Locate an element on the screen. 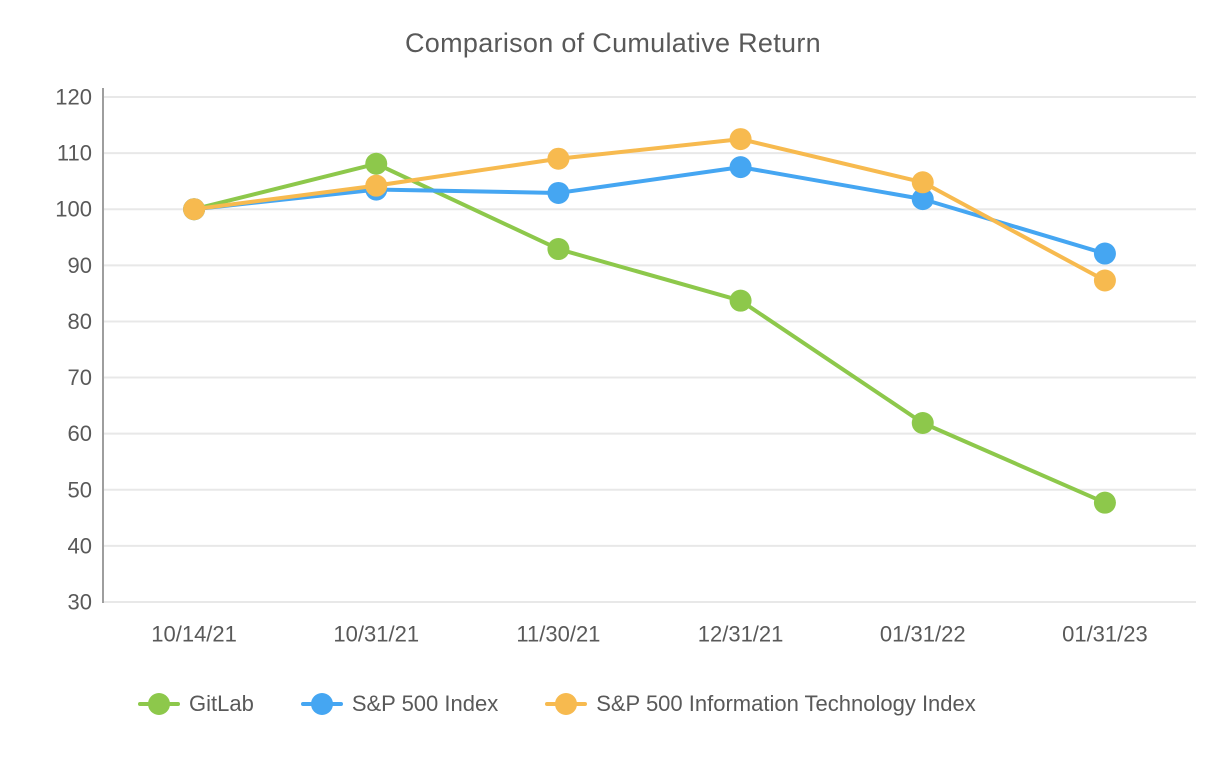 The image size is (1226, 760). legend-item-sp500: S&P 500 Index is located at coordinates (399, 704).